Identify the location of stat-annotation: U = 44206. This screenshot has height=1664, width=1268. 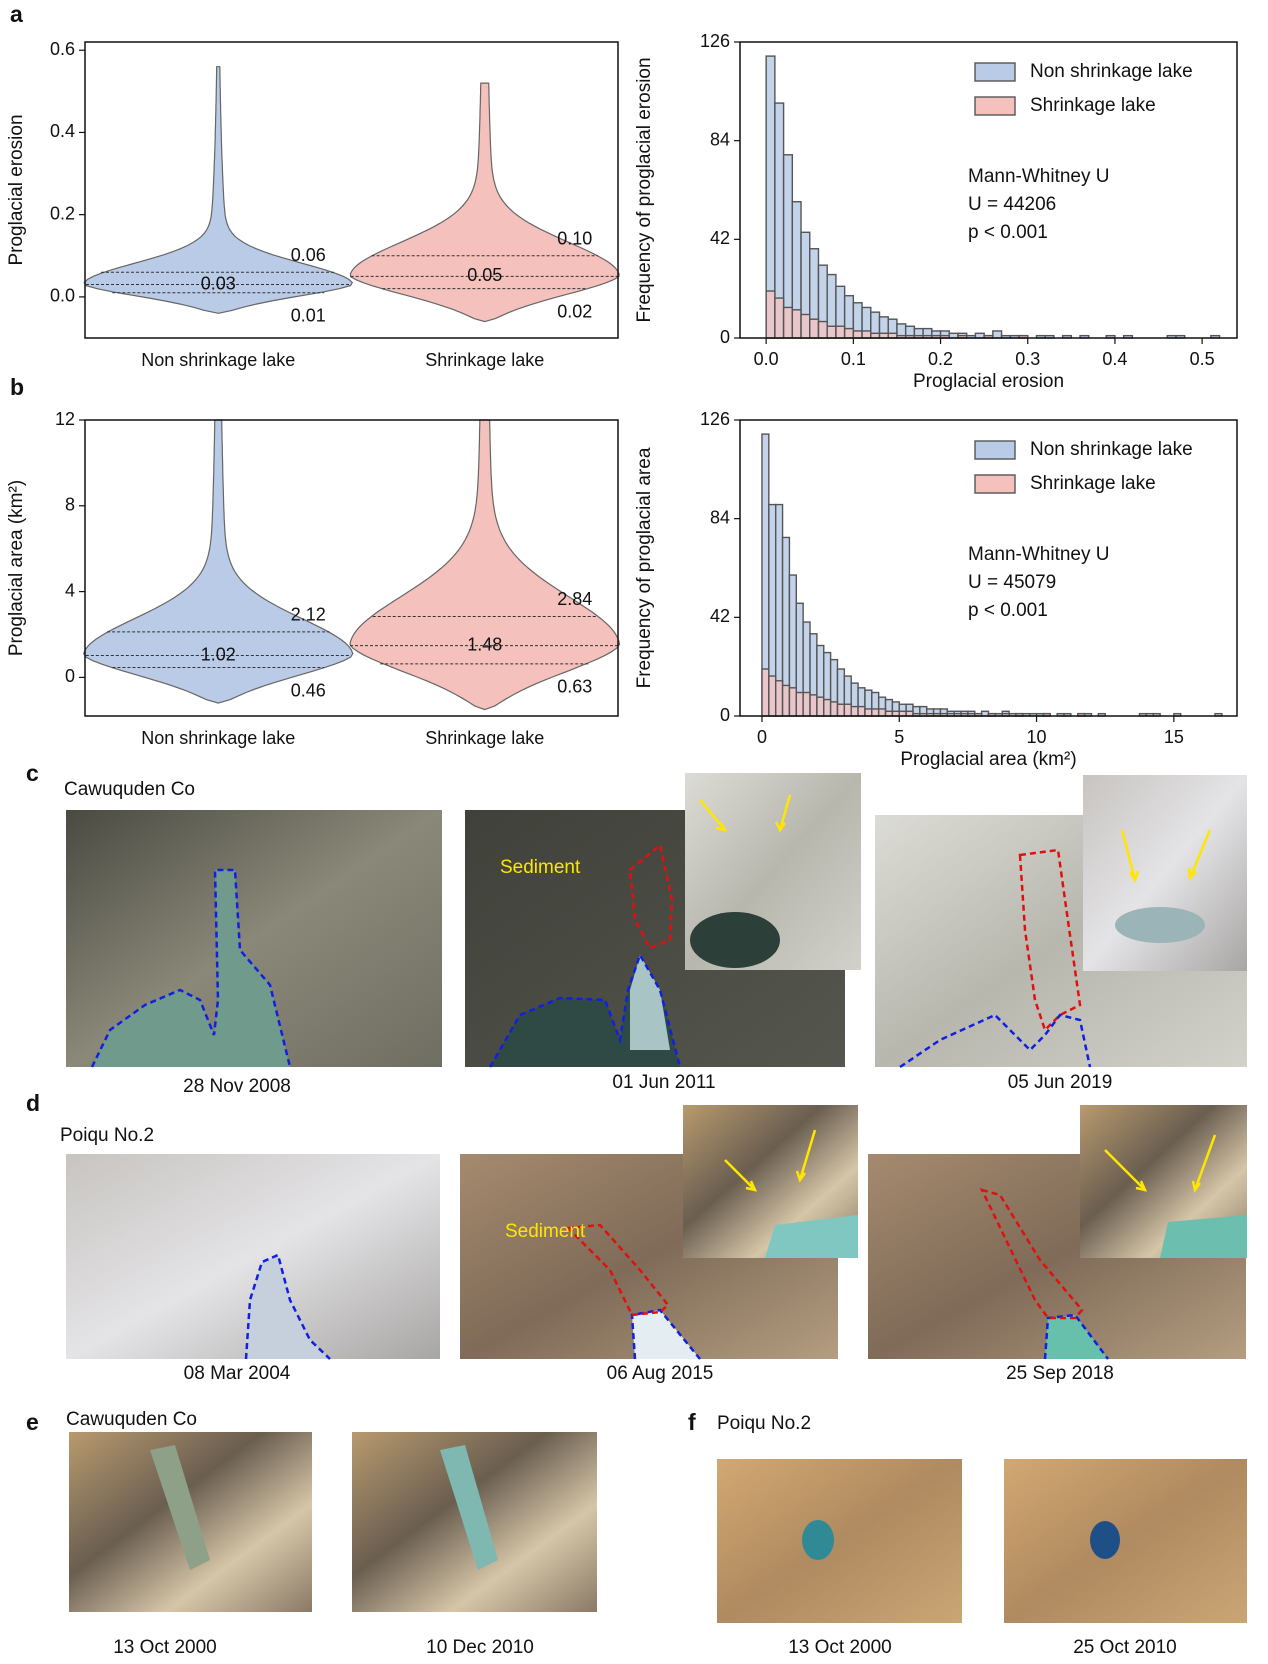
(1012, 204).